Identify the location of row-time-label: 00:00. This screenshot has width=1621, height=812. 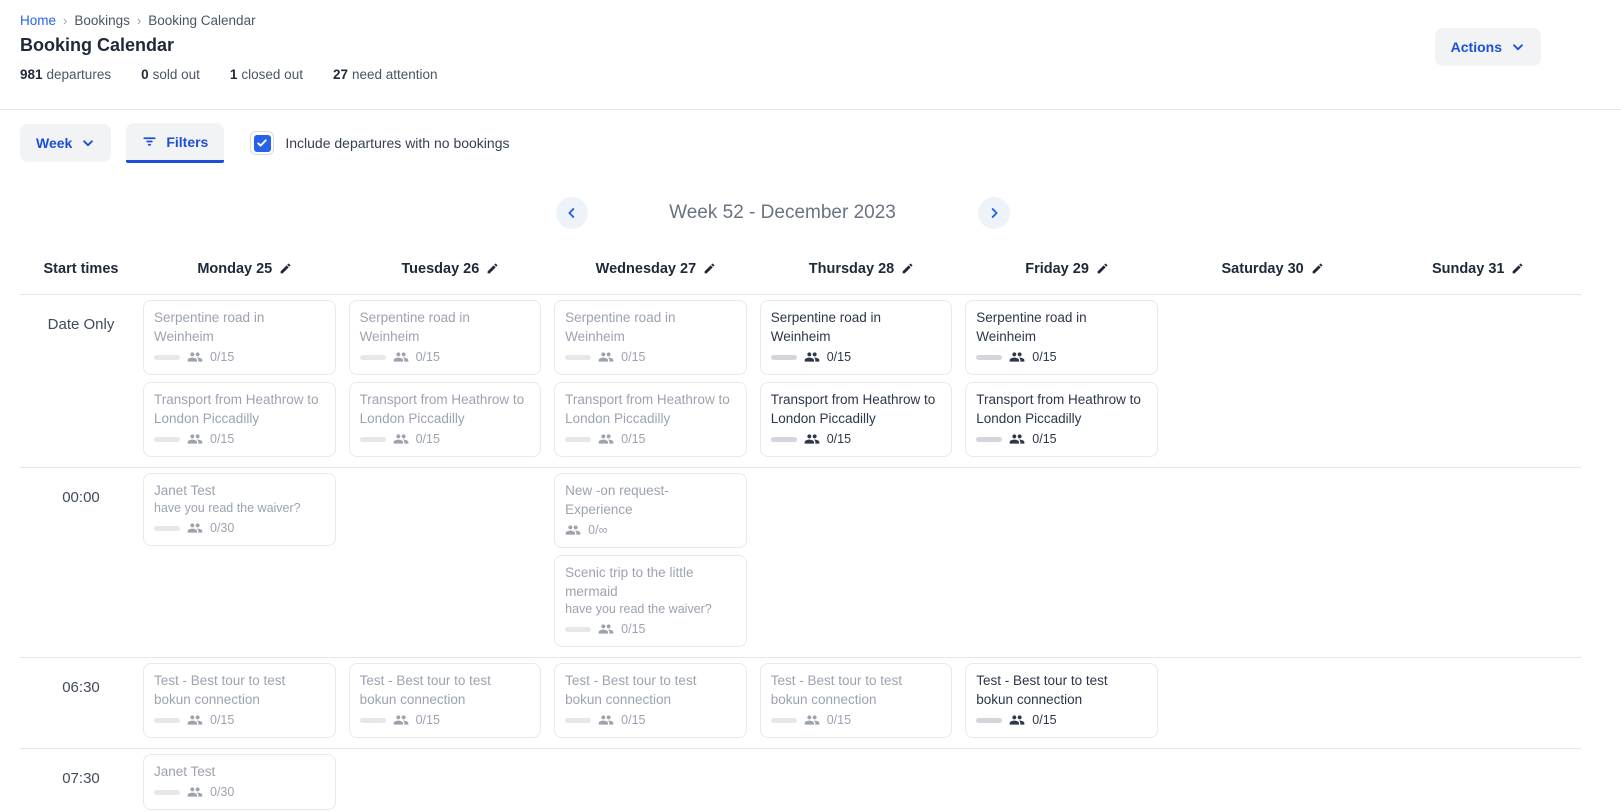
(81, 497).